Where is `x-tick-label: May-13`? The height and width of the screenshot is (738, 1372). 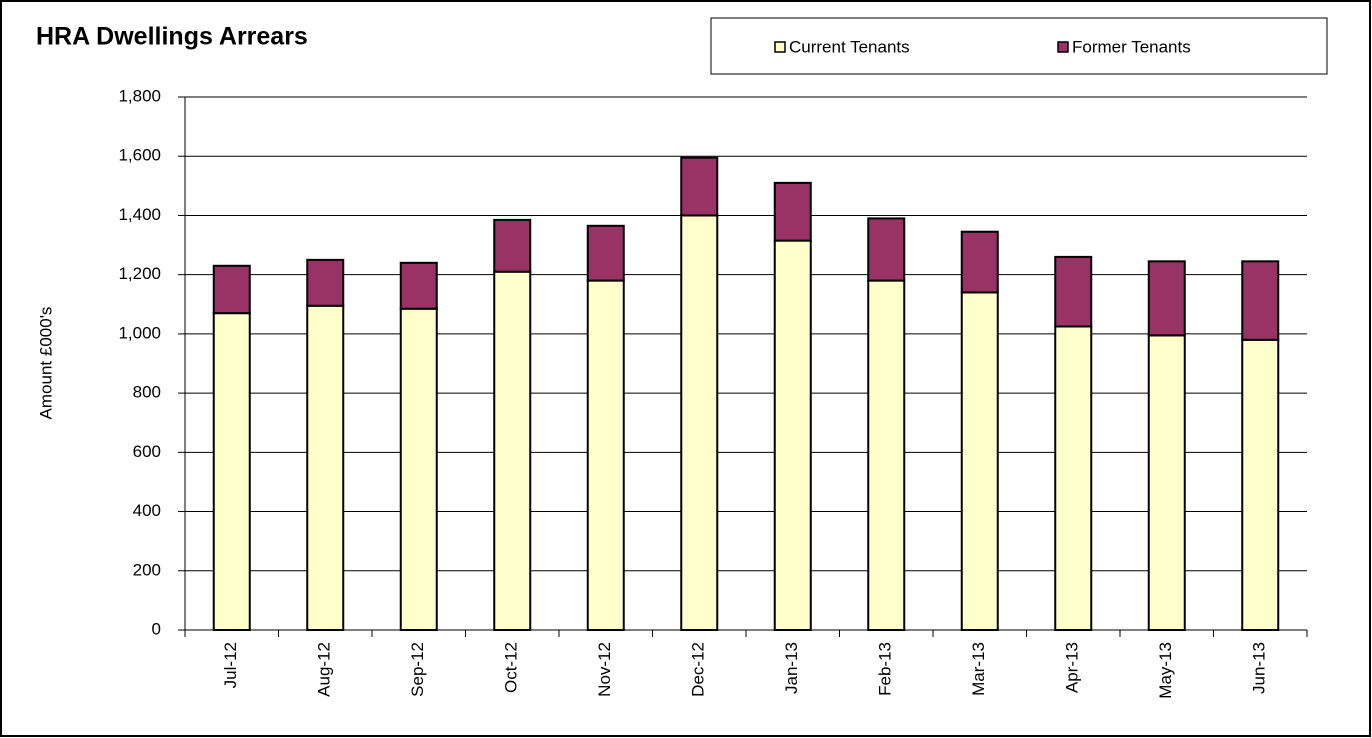 x-tick-label: May-13 is located at coordinates (1165, 670).